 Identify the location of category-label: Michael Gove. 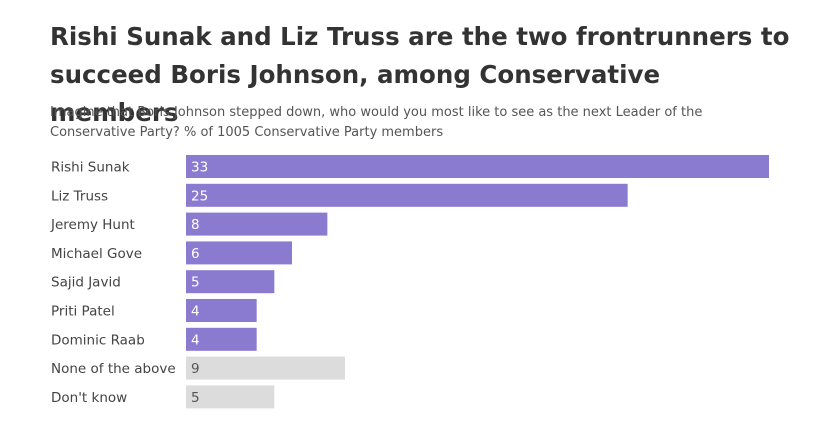
(96, 254).